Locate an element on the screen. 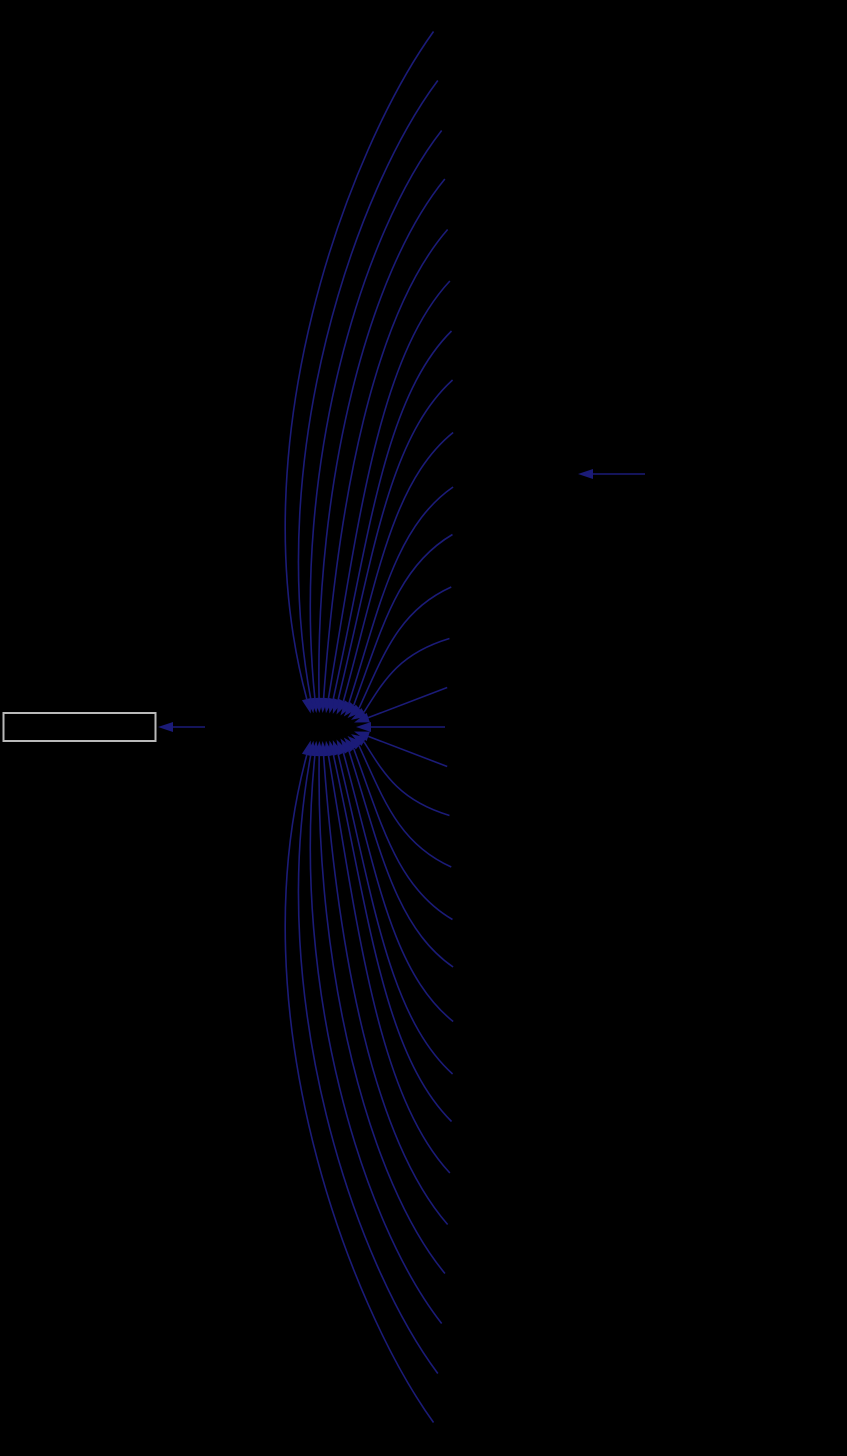 The height and width of the screenshot is (1456, 847). nodes-group is located at coordinates (79, 727).